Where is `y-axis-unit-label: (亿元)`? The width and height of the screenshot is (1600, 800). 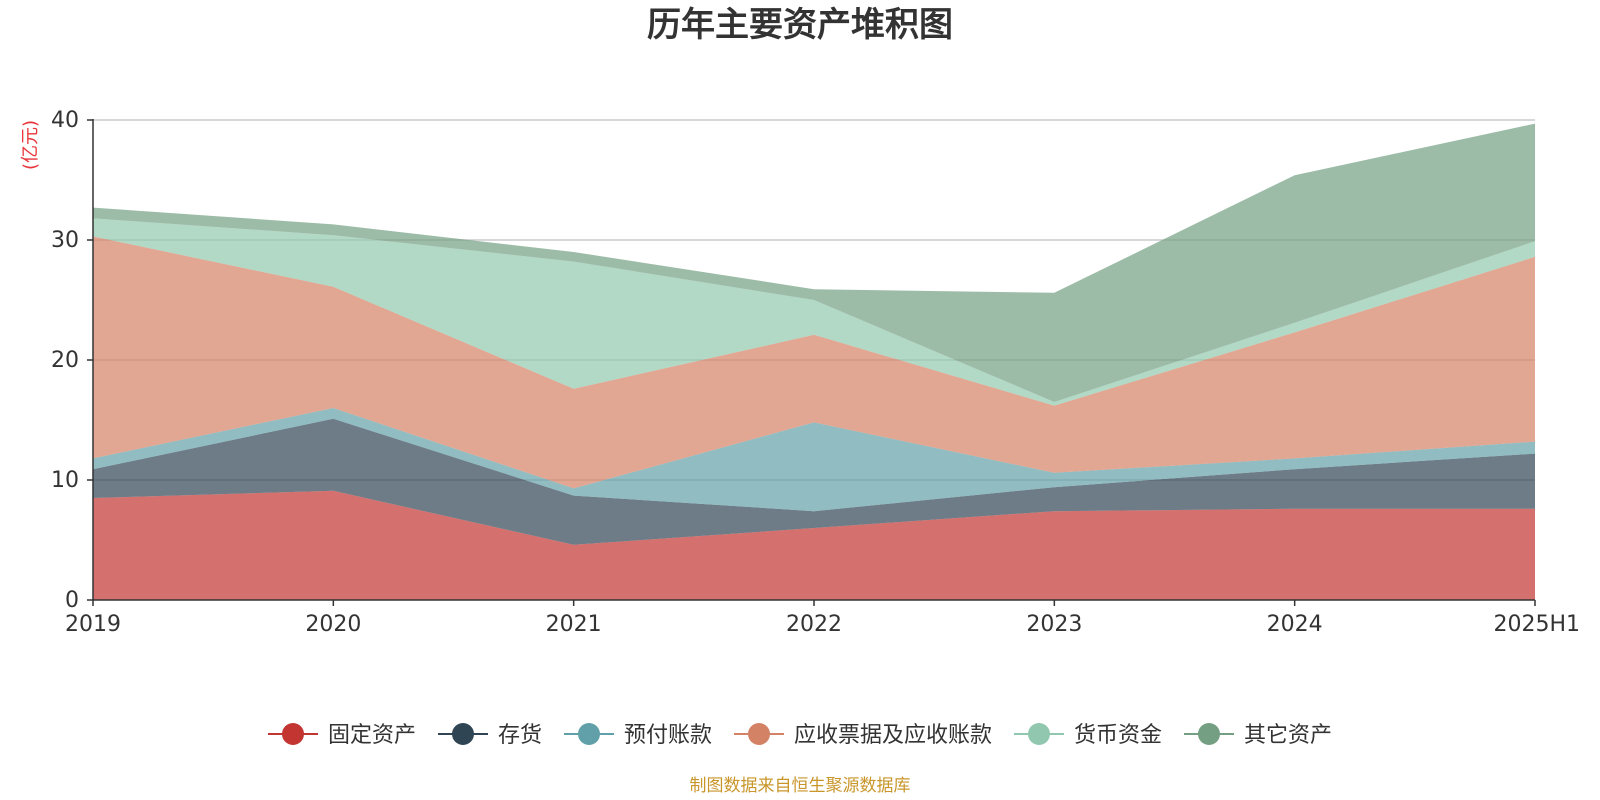
y-axis-unit-label: (亿元) is located at coordinates (30, 145).